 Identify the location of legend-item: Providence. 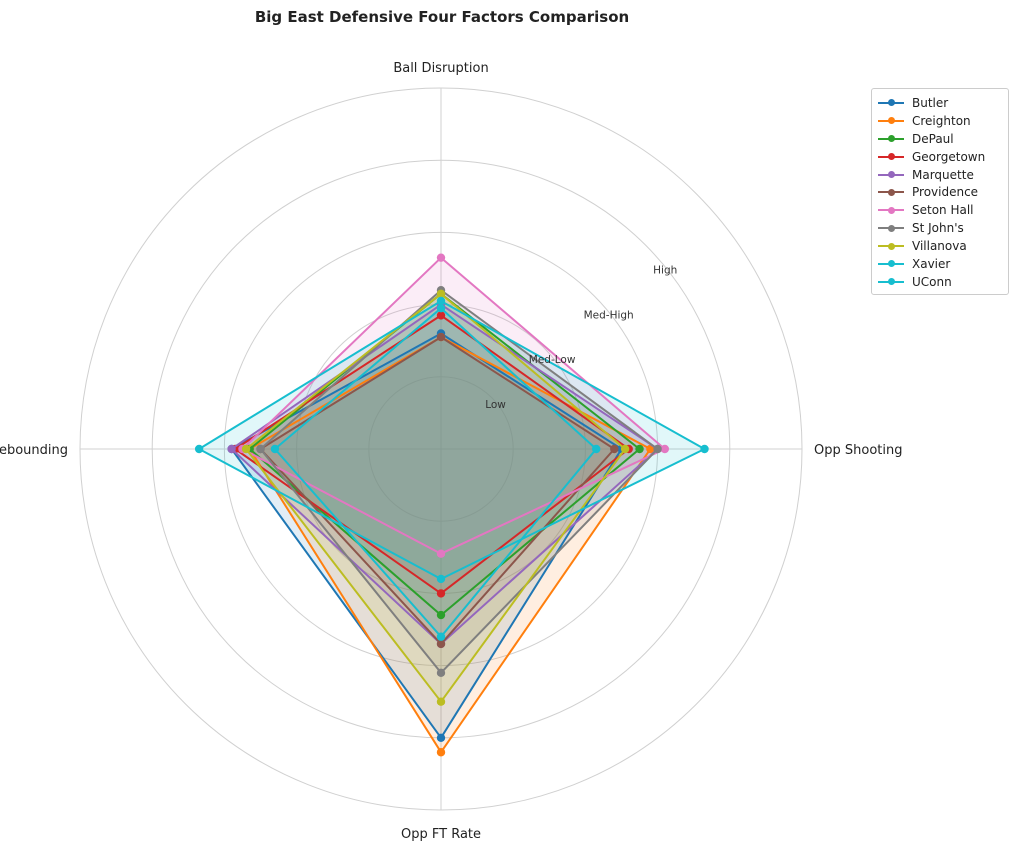
(940, 192).